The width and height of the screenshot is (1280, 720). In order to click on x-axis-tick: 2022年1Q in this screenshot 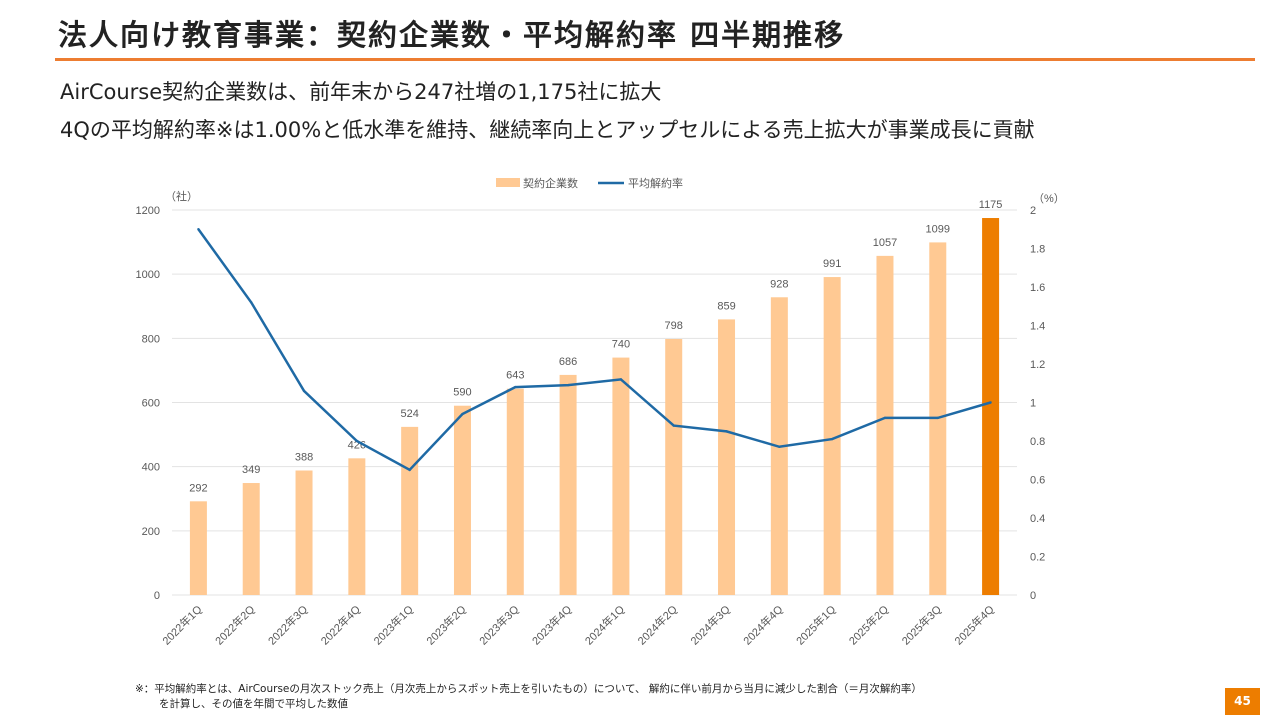, I will do `click(182, 625)`.